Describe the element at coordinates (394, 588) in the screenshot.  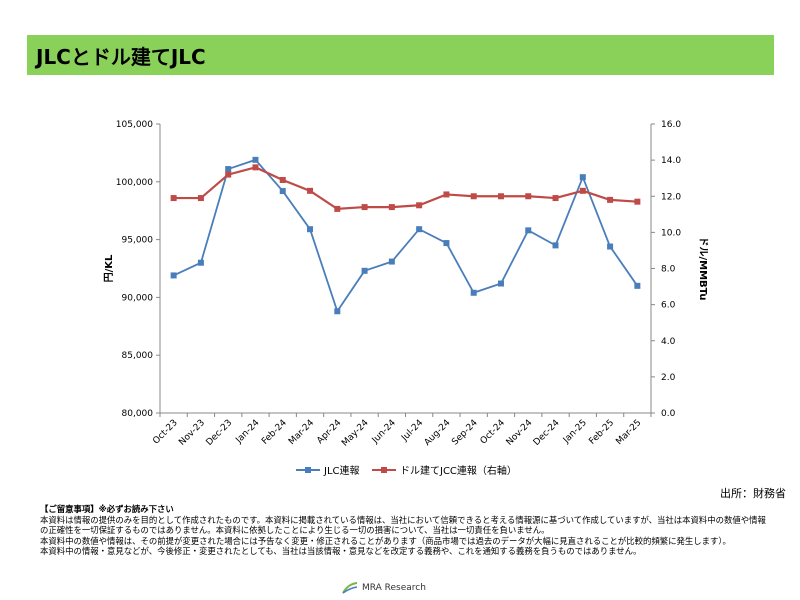
I see `logo-text: MRA Research` at that location.